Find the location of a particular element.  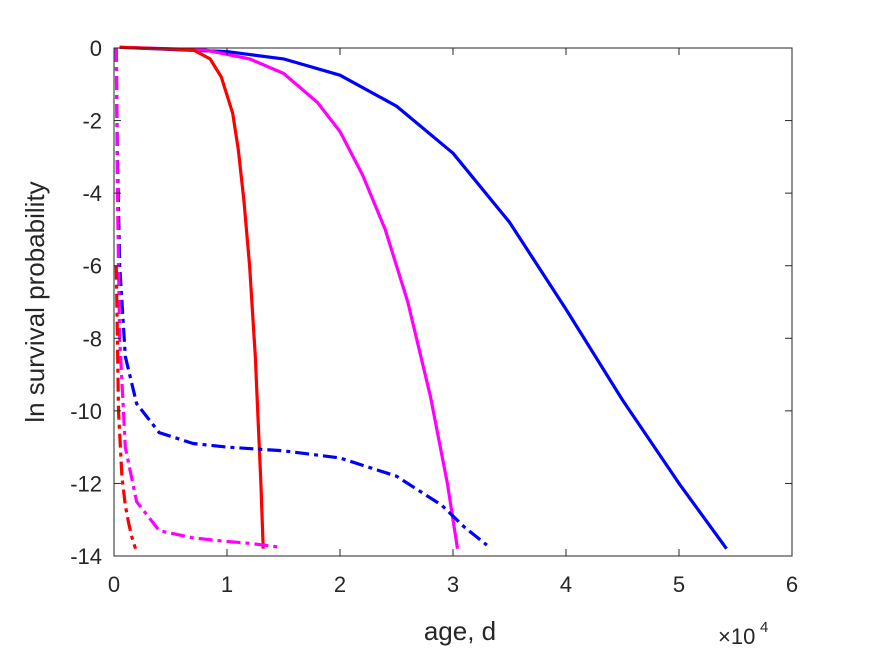

x-tick-label: 1 is located at coordinates (227, 584).